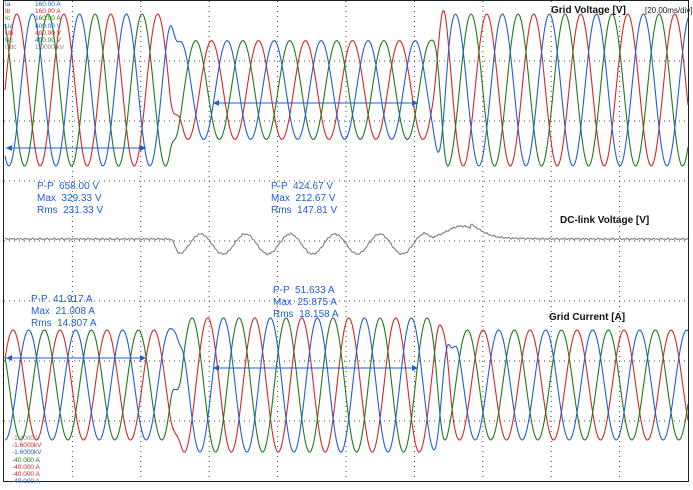 Image resolution: width=693 pixels, height=490 pixels. I want to click on peak-to-peak-value: P-P 51.633 A, so click(304, 290).